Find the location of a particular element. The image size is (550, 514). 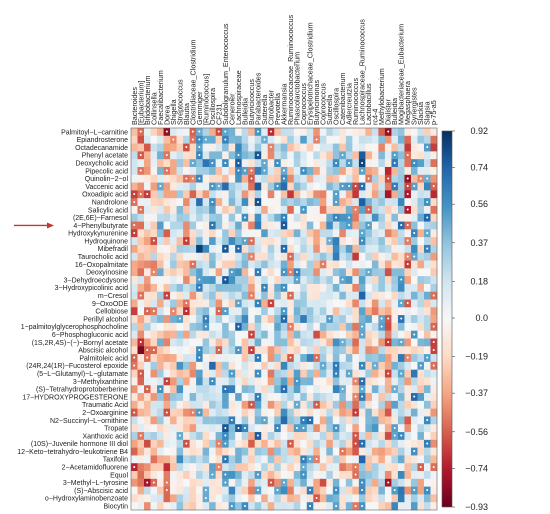

row-label: 6−Phosphogluconic acid is located at coordinates (90, 335).